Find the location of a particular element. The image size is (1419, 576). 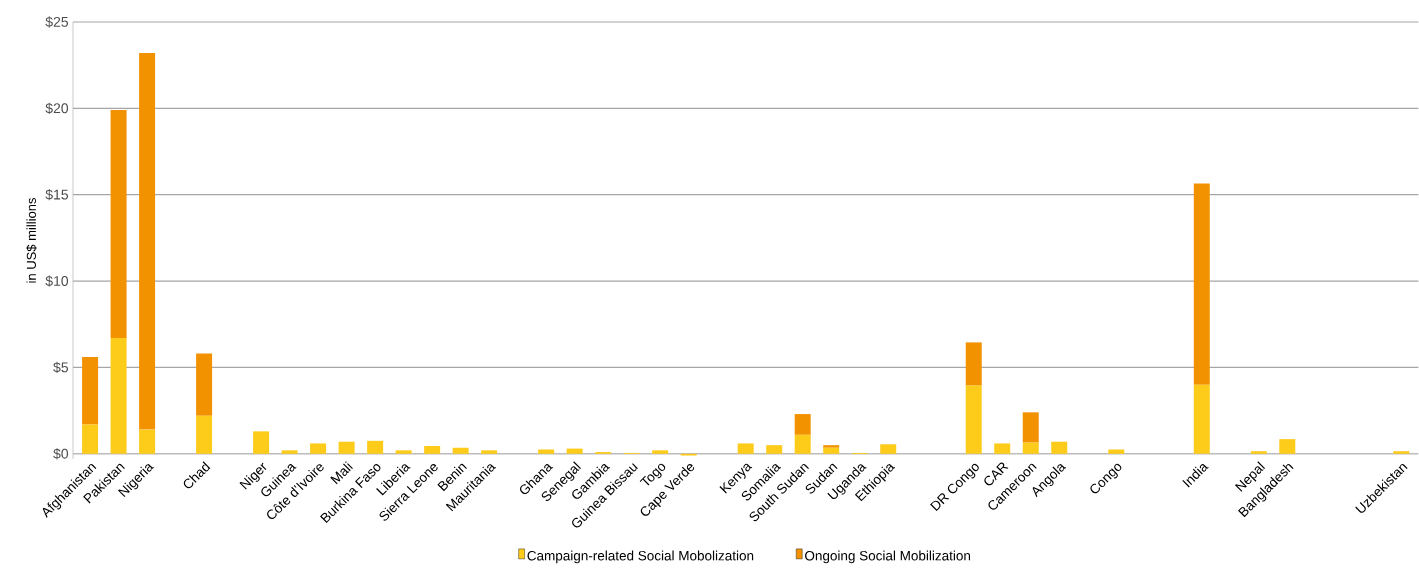

y-tick-label: $15 is located at coordinates (57, 195).